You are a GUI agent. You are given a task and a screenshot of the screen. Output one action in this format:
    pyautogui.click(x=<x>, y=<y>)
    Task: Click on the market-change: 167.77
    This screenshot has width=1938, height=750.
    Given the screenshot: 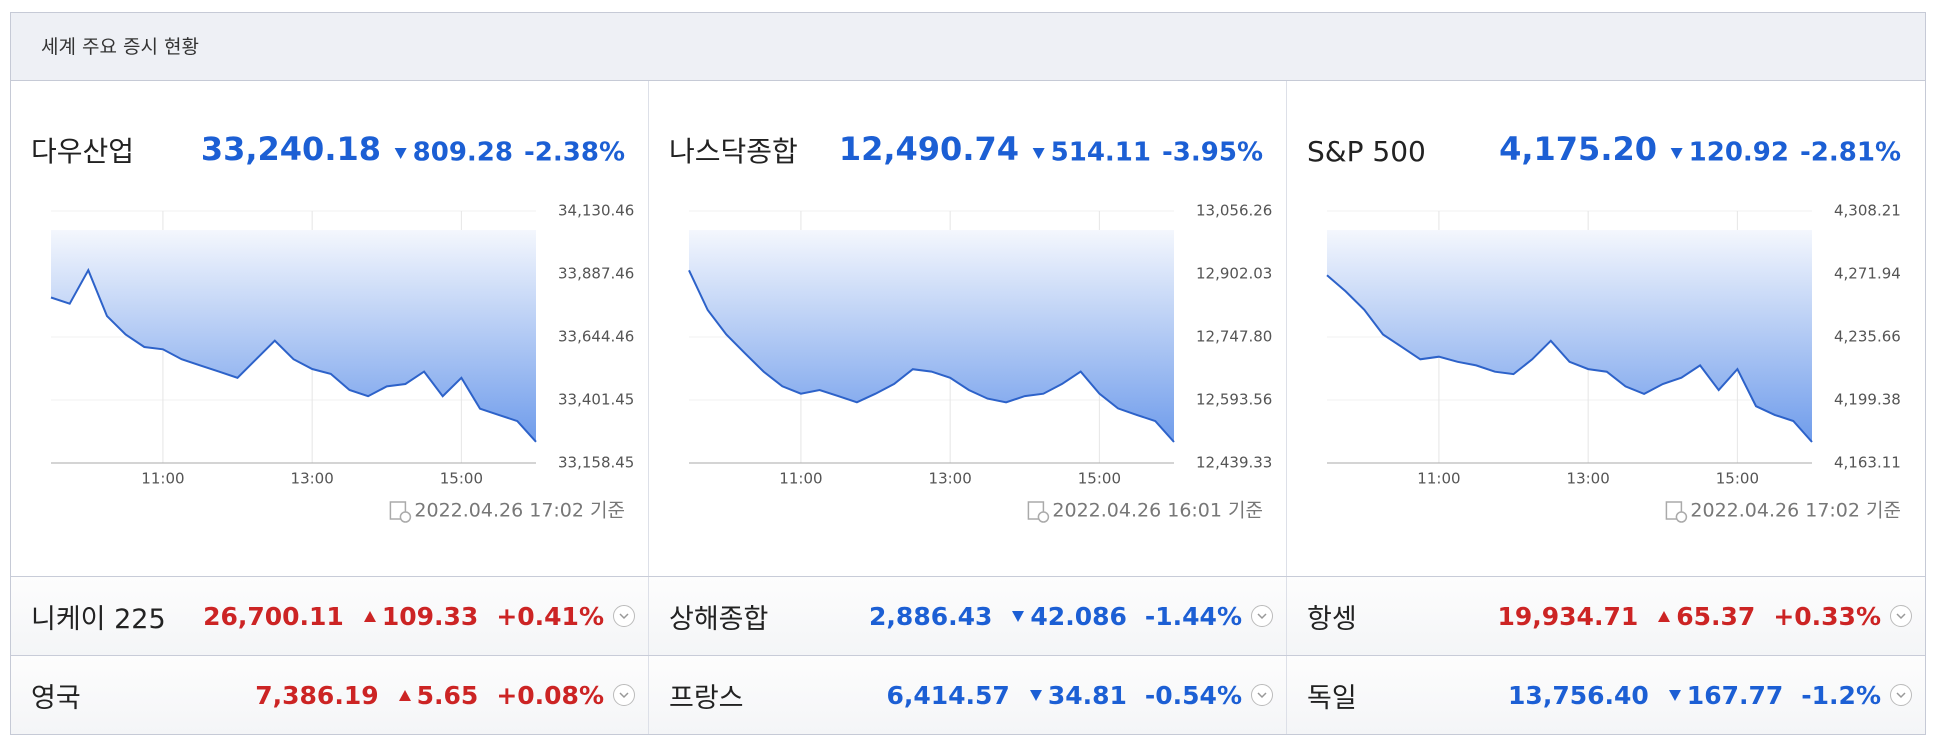 What is the action you would take?
    pyautogui.click(x=1735, y=695)
    